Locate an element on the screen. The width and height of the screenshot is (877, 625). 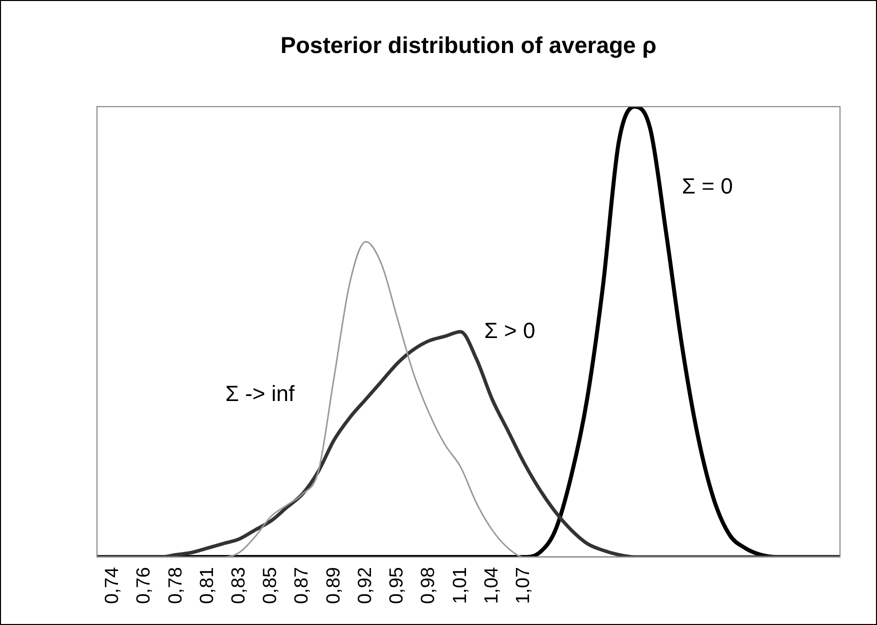
series-label: Σ -> inf is located at coordinates (260, 393).